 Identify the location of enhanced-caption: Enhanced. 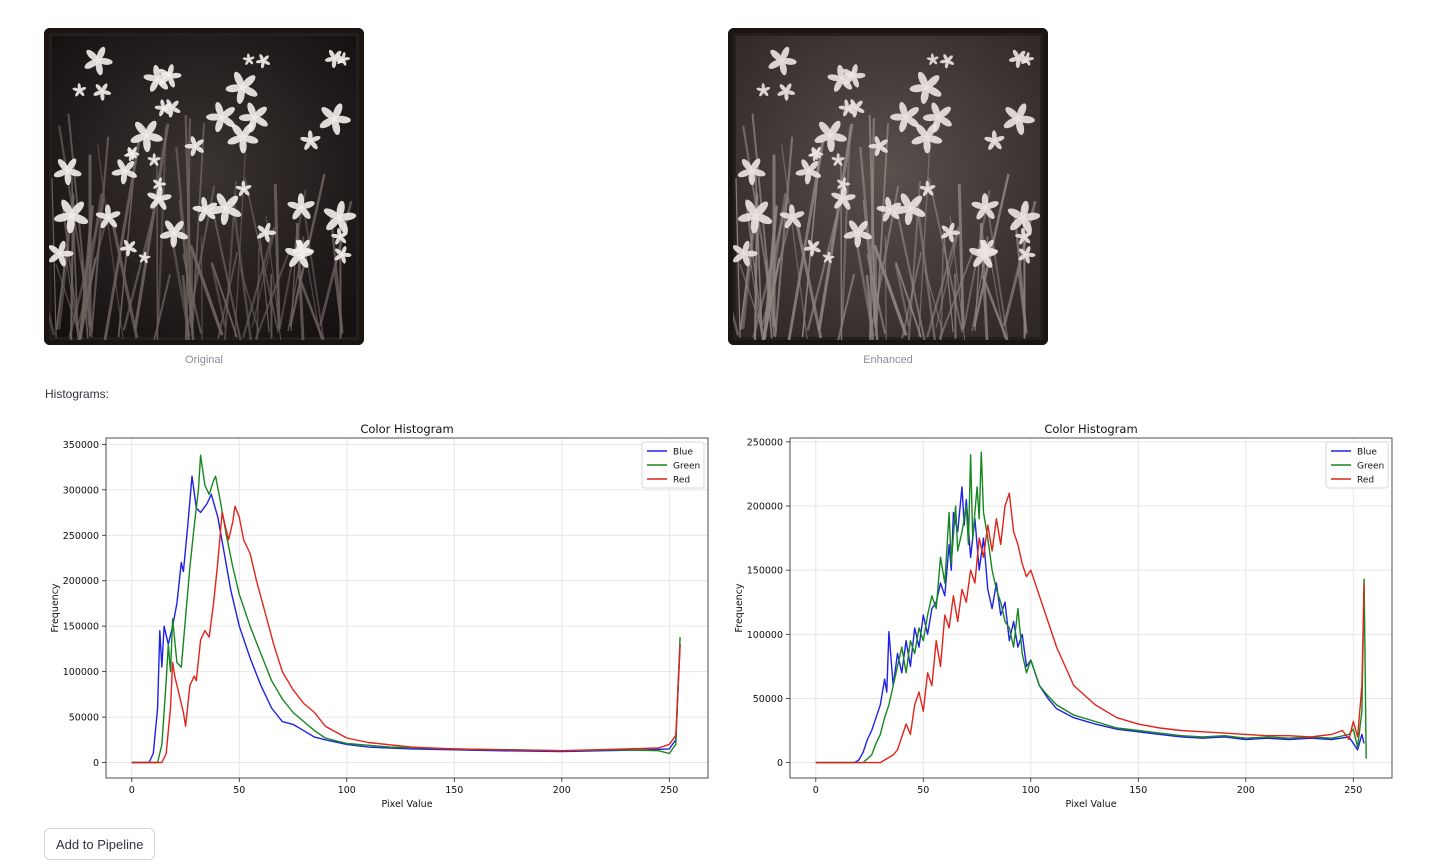
(888, 360).